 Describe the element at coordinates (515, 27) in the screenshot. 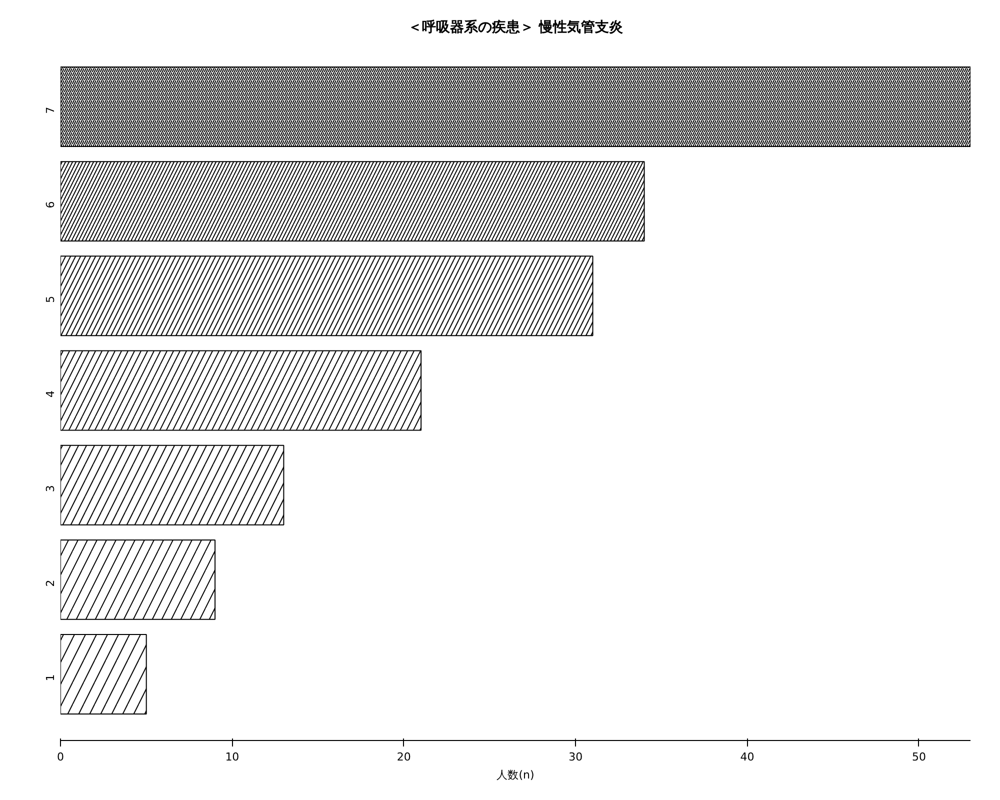

I see `chart-title: ＜呼吸器系の疾患＞ 慢性気管支炎` at that location.